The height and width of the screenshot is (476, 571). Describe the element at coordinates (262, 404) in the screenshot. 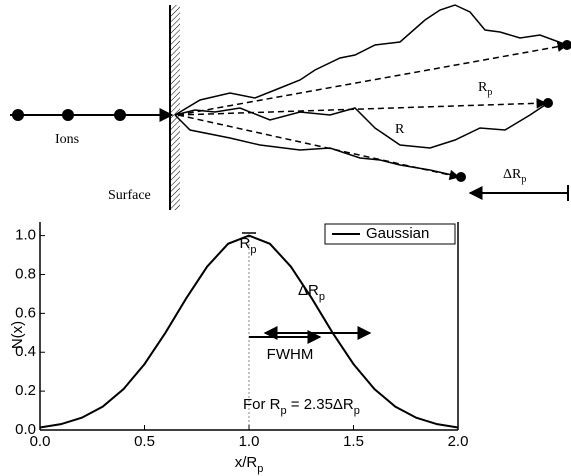

I see `formula-part: For R` at that location.